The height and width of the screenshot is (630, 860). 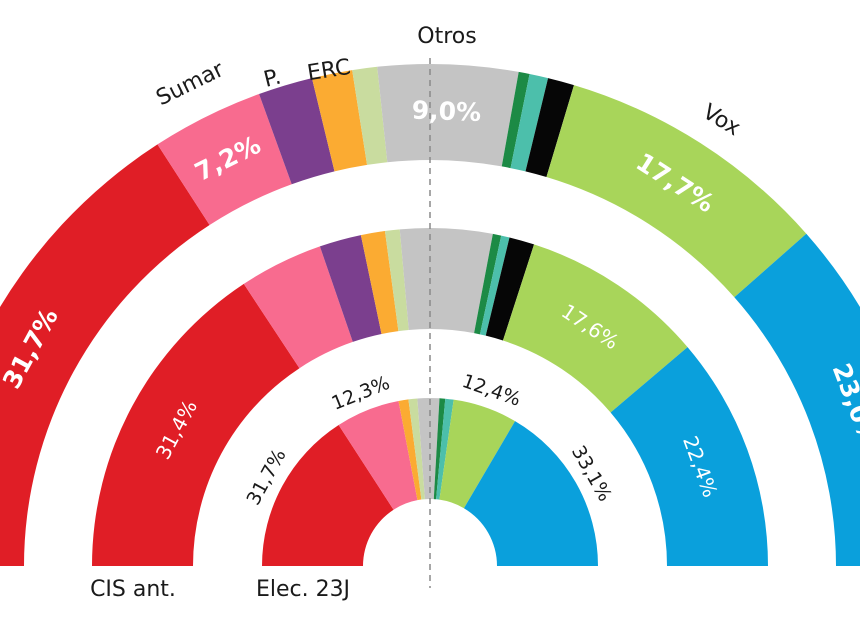 What do you see at coordinates (446, 111) in the screenshot?
I see `ring-0-data-label-5: 9,0%` at bounding box center [446, 111].